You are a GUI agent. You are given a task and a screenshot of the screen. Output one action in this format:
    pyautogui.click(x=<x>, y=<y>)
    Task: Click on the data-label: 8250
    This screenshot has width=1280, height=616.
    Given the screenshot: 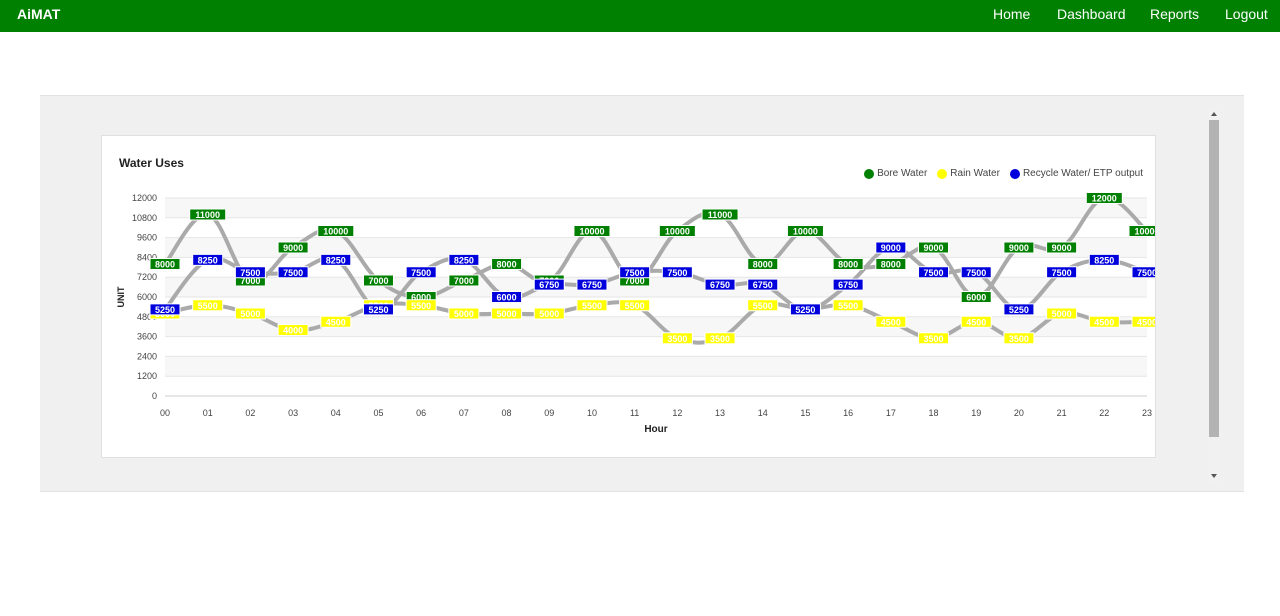 What is the action you would take?
    pyautogui.click(x=1104, y=260)
    